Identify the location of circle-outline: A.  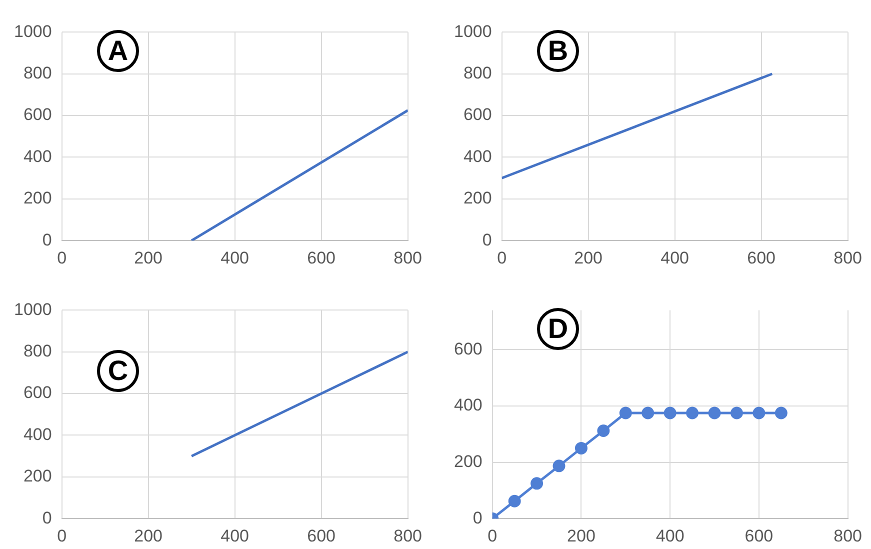
(118, 51).